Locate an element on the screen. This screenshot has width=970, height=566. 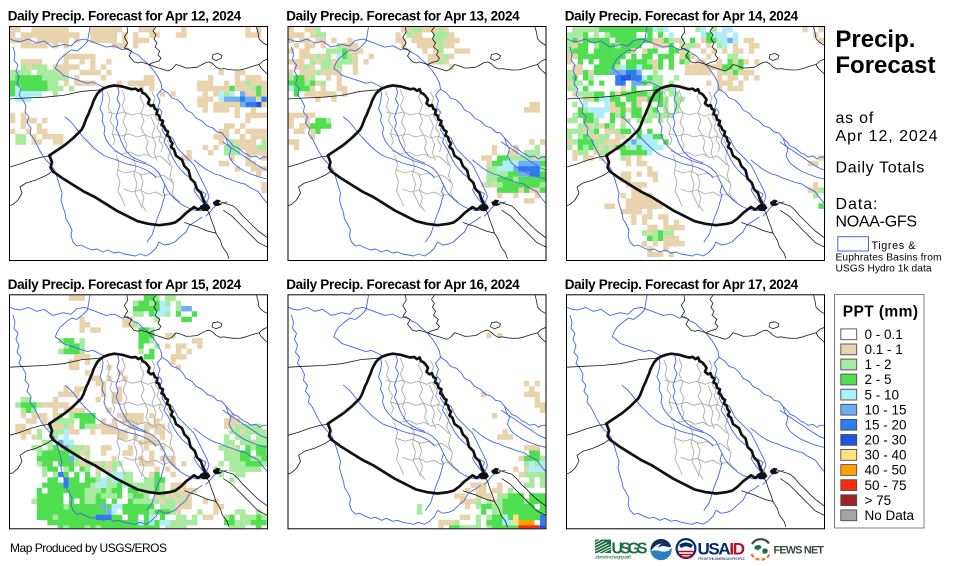
svg-text: science for a changing world is located at coordinates (613, 557).